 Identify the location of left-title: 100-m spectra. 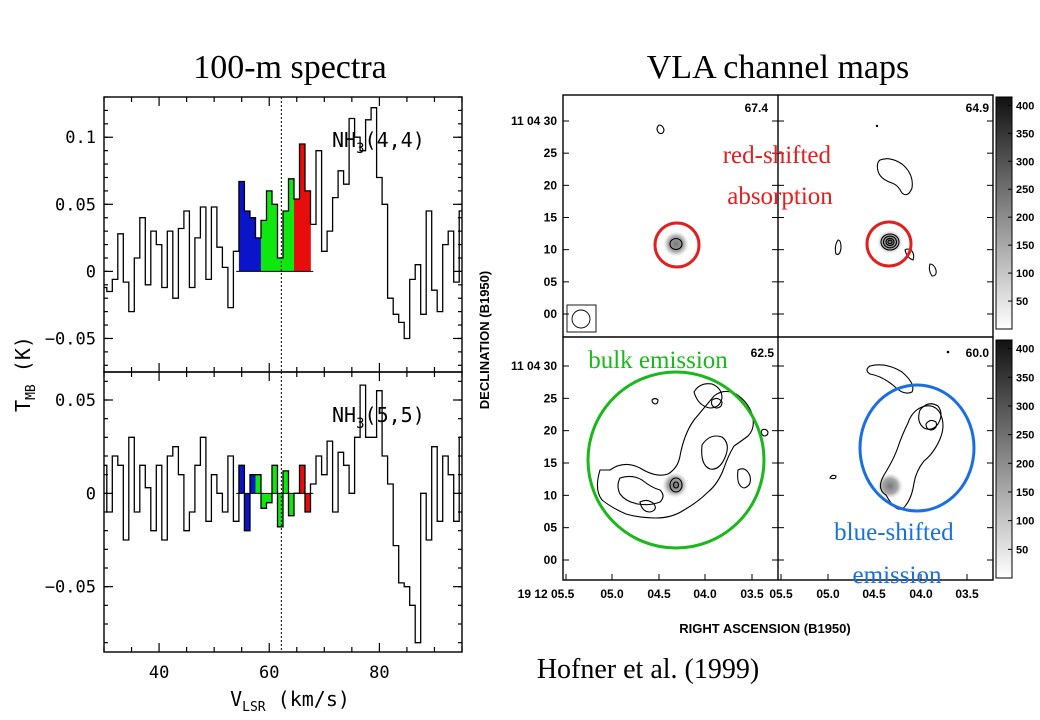
(290, 67).